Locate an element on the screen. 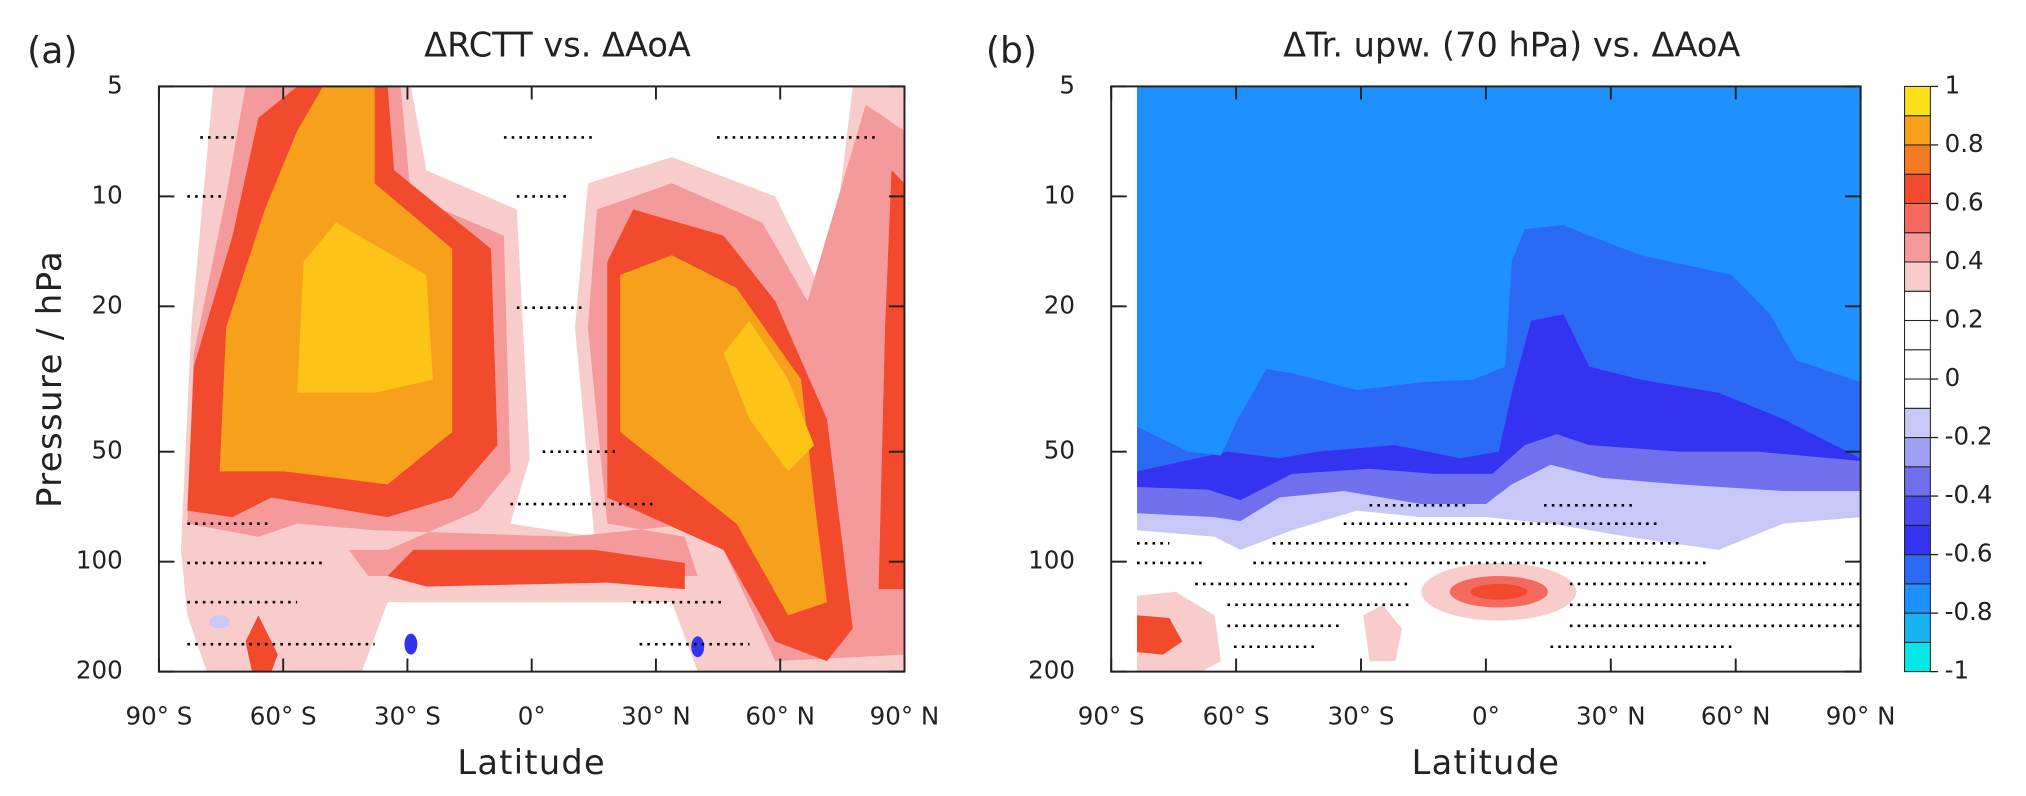 This screenshot has width=2026, height=796. colorbar-label: 0.6 is located at coordinates (1964, 201).